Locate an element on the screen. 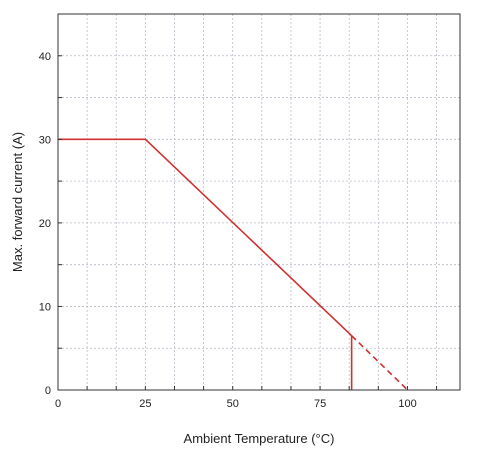 Image resolution: width=478 pixels, height=450 pixels. x-tick-labels: 0 25 50 75 100 is located at coordinates (236, 404).